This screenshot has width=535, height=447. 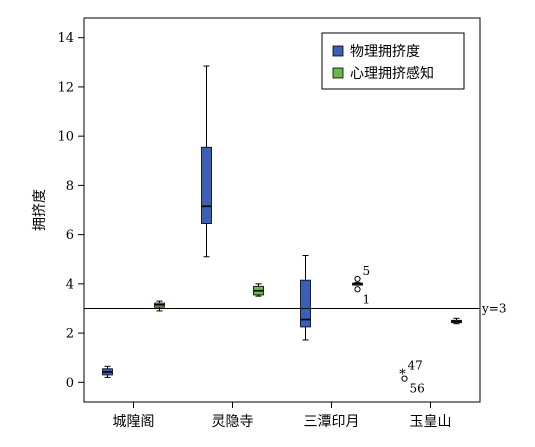 I want to click on y-tick-label: 14, so click(x=65, y=38).